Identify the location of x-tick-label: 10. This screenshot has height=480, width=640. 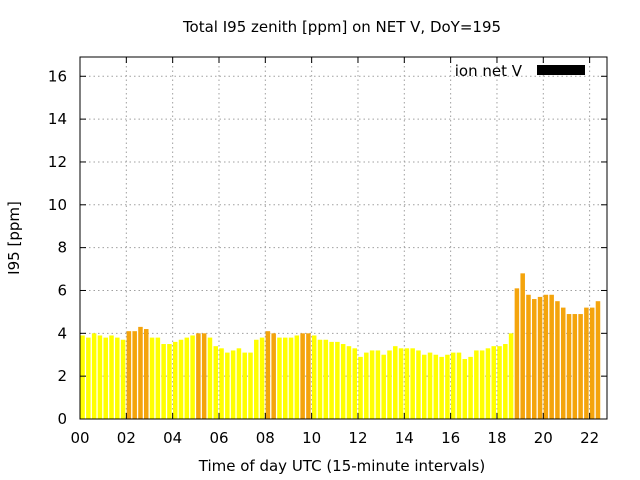
(311, 438).